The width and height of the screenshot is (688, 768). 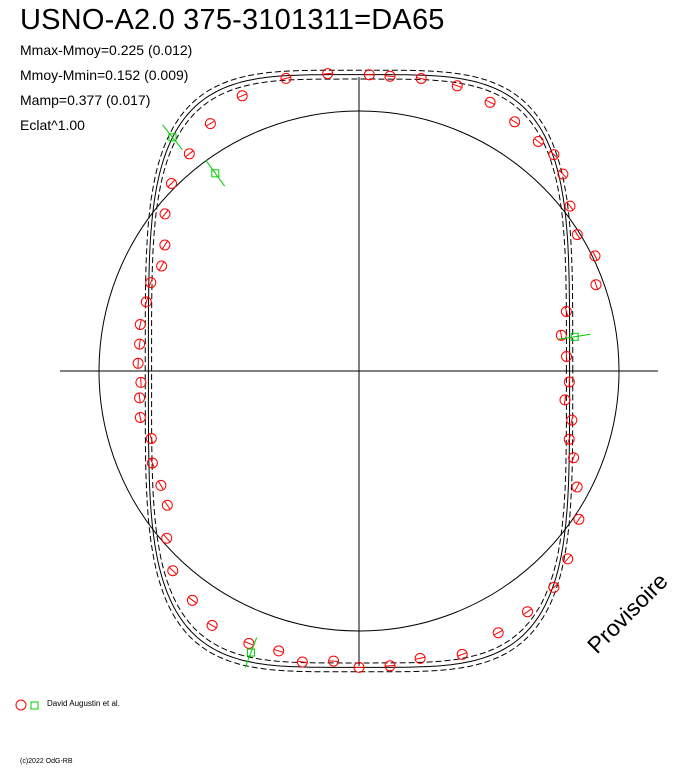 I want to click on stat-eclat: Eclat^1.00, so click(x=52, y=125).